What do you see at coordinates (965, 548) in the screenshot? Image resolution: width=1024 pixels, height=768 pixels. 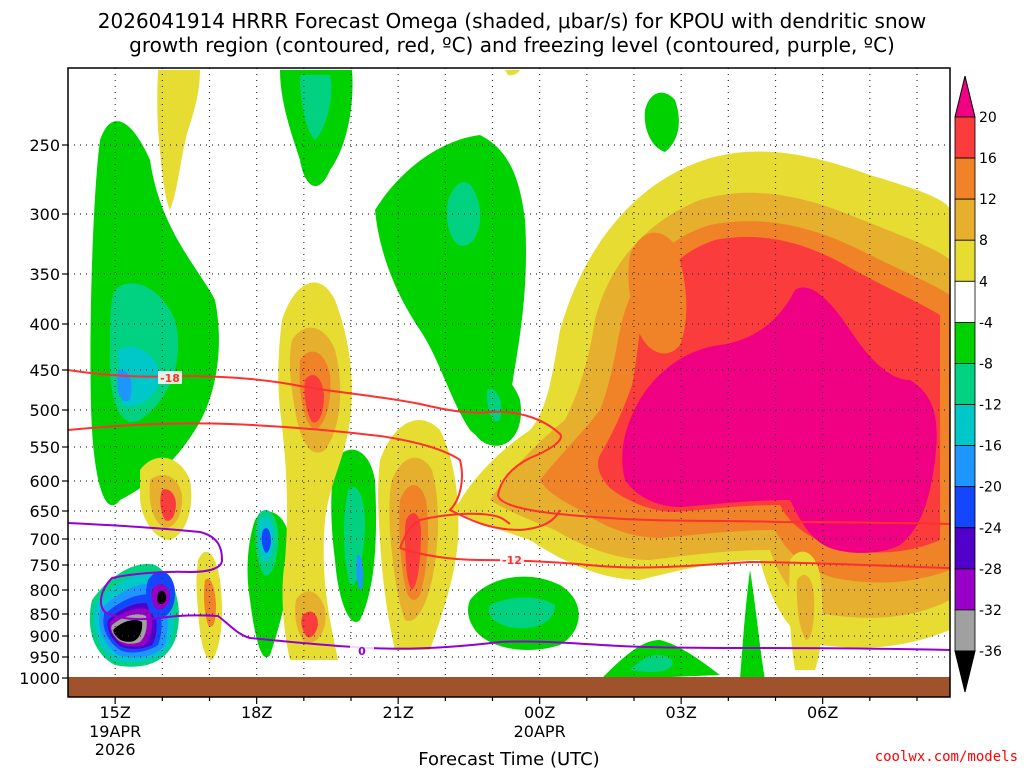 I see `colorbar-swatch-m24` at bounding box center [965, 548].